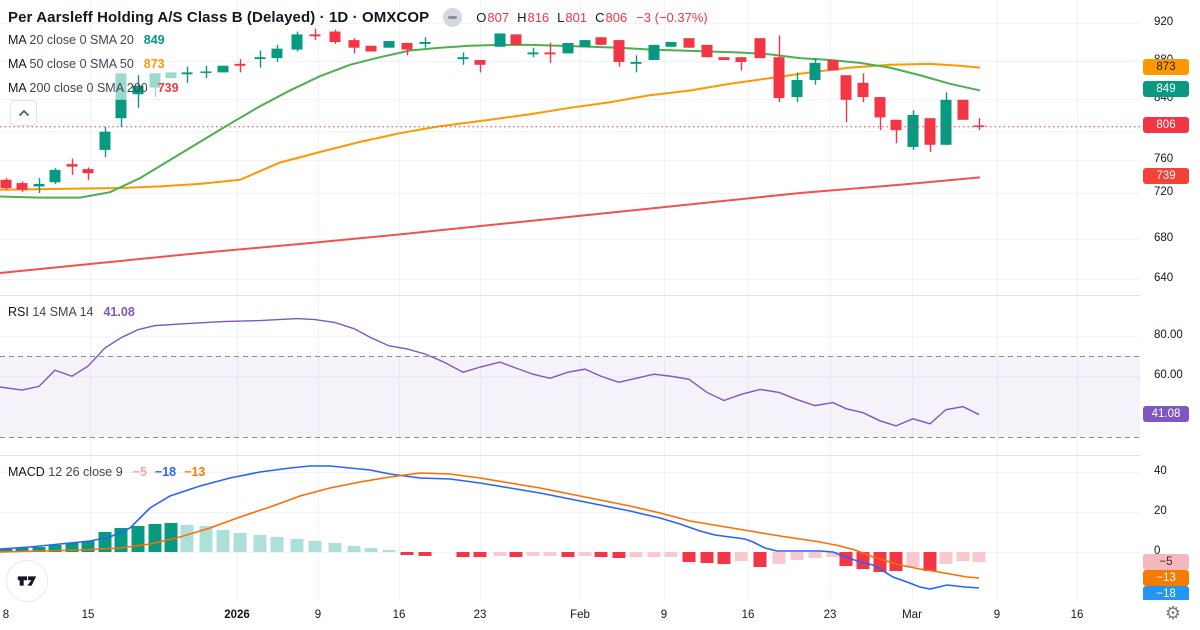 The image size is (1200, 630). I want to click on rsi-value-badge: 41.08, so click(1166, 413).